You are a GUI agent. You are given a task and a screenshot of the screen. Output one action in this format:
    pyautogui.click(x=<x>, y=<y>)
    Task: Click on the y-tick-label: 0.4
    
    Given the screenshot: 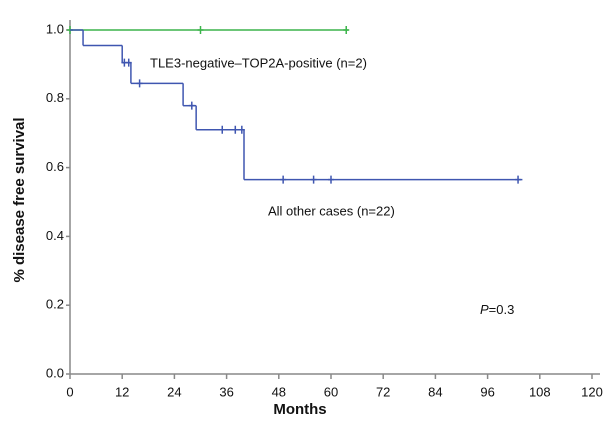 What is the action you would take?
    pyautogui.click(x=55, y=235)
    